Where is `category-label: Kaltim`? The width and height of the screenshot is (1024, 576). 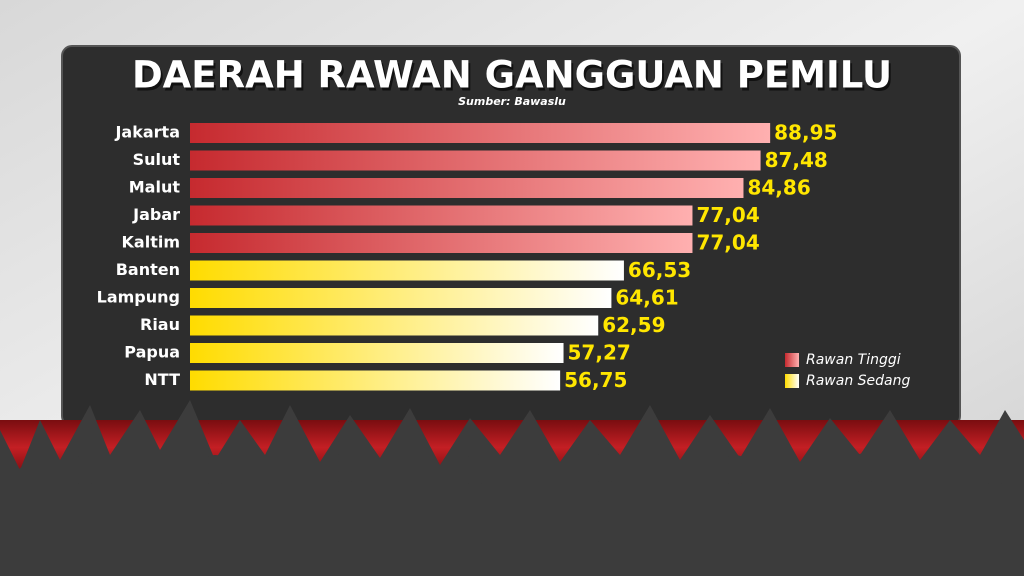
category-label: Kaltim is located at coordinates (151, 242).